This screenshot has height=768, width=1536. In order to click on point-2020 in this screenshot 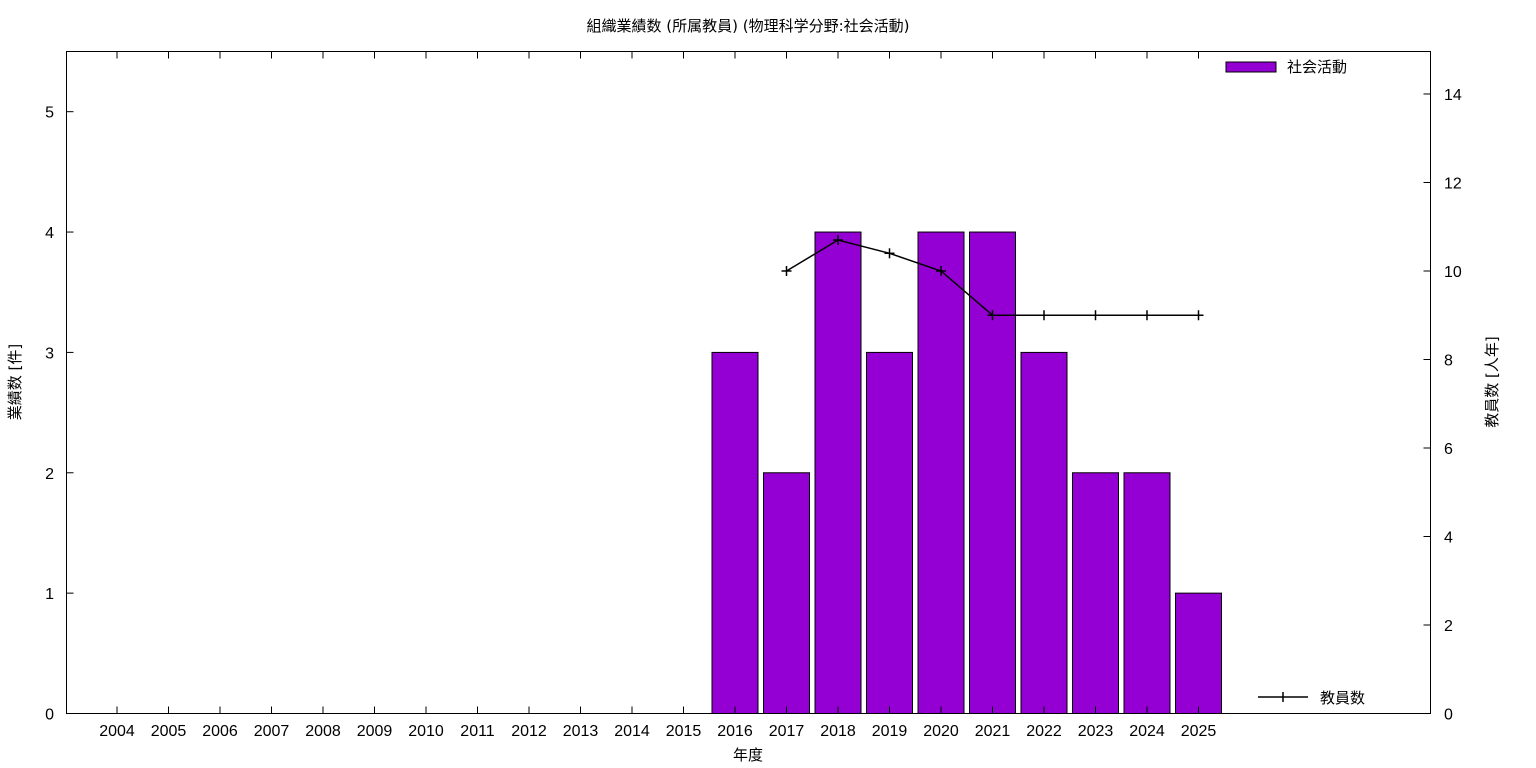, I will do `click(941, 270)`.